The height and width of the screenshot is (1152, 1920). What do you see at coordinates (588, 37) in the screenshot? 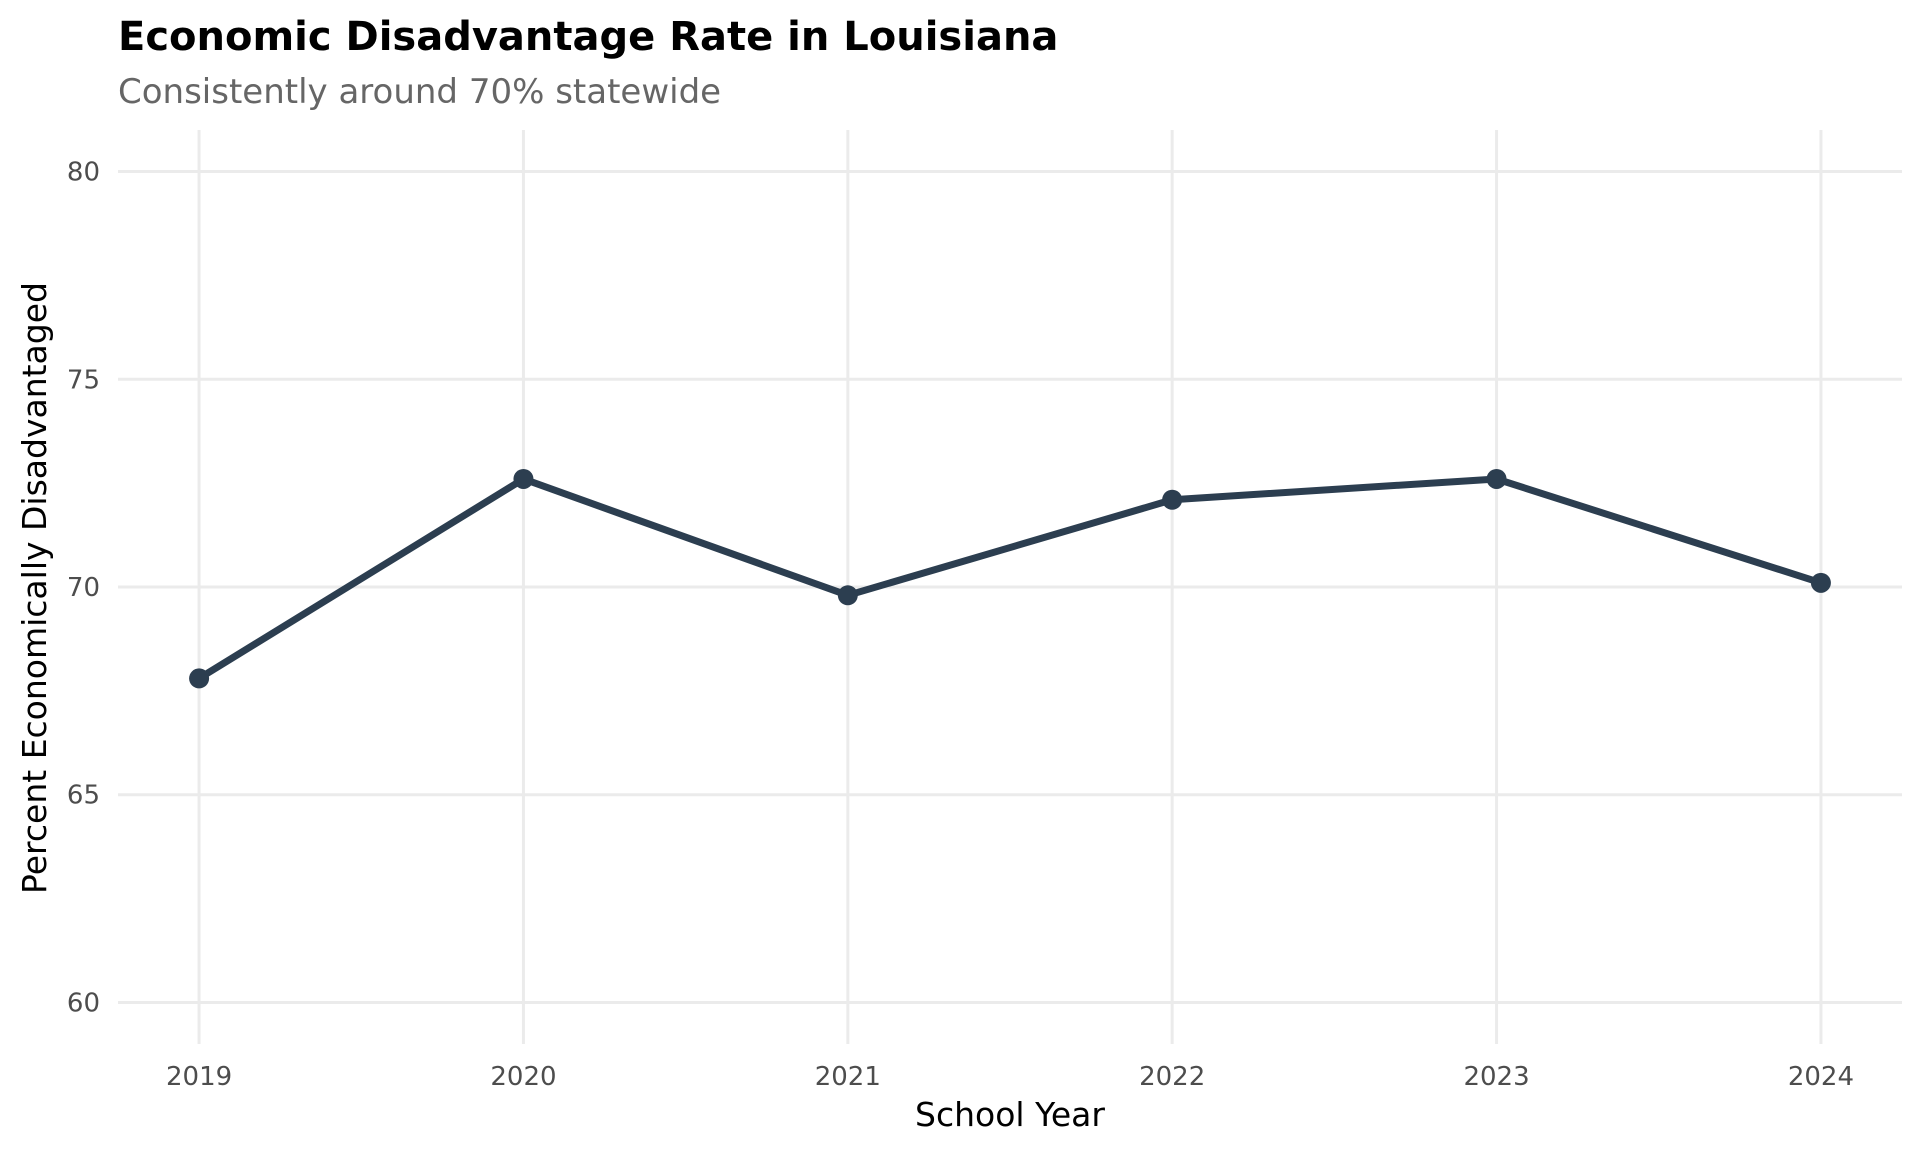
I see `chart-title: Economic Disadvantage Rate in Louisiana` at bounding box center [588, 37].